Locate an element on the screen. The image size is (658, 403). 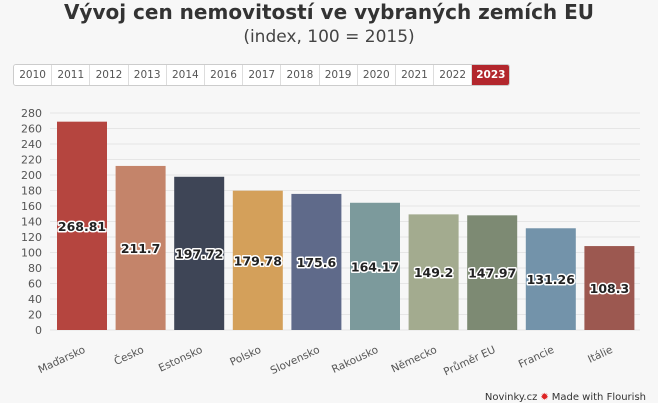
data-label: 164.17 is located at coordinates (375, 266).